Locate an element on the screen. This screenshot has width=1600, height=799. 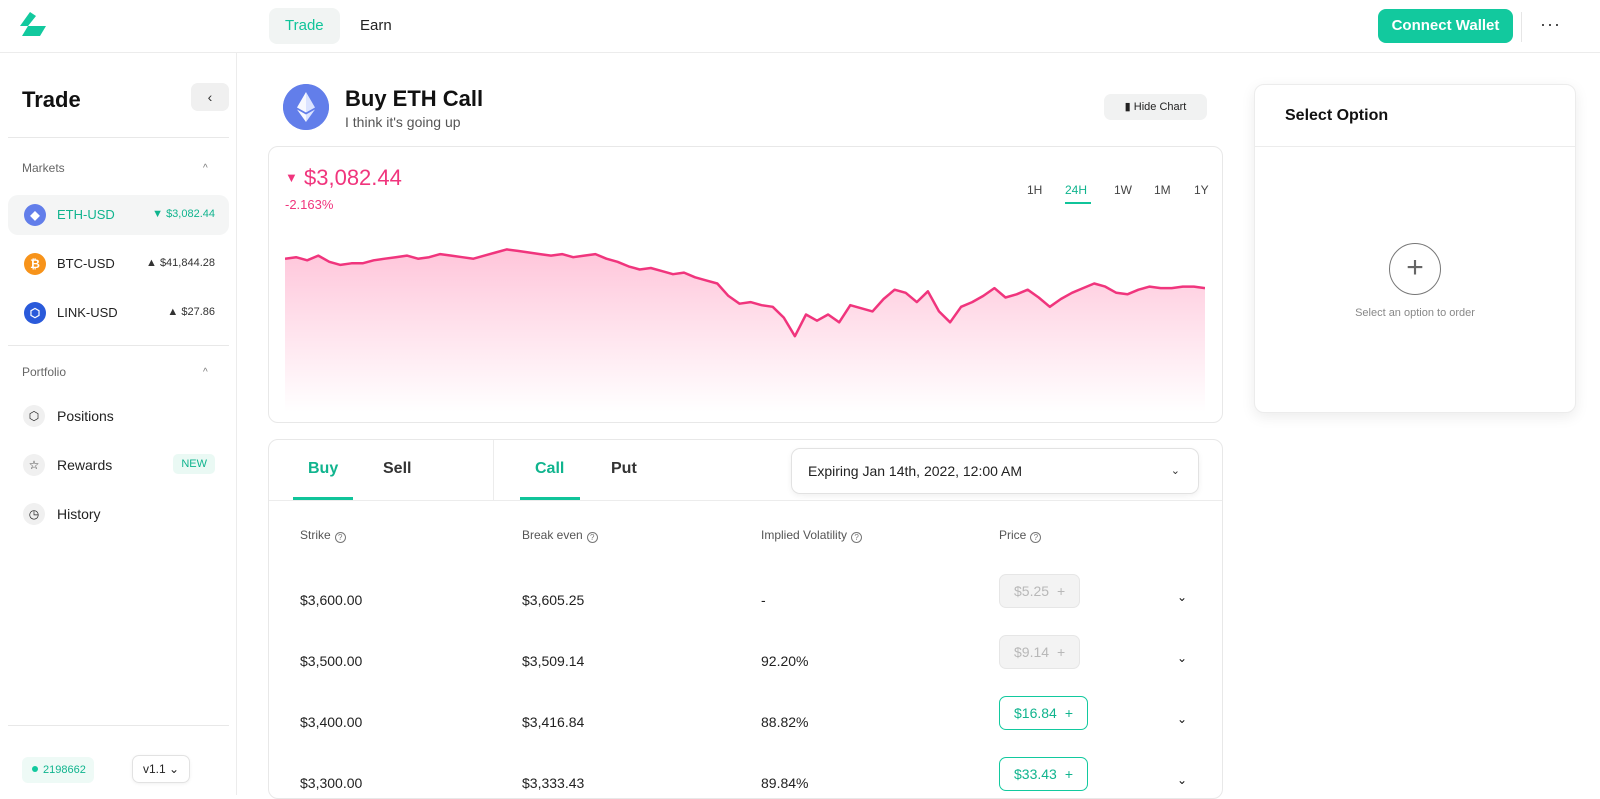
portfolio-section-label: Portfolio is located at coordinates (44, 372).